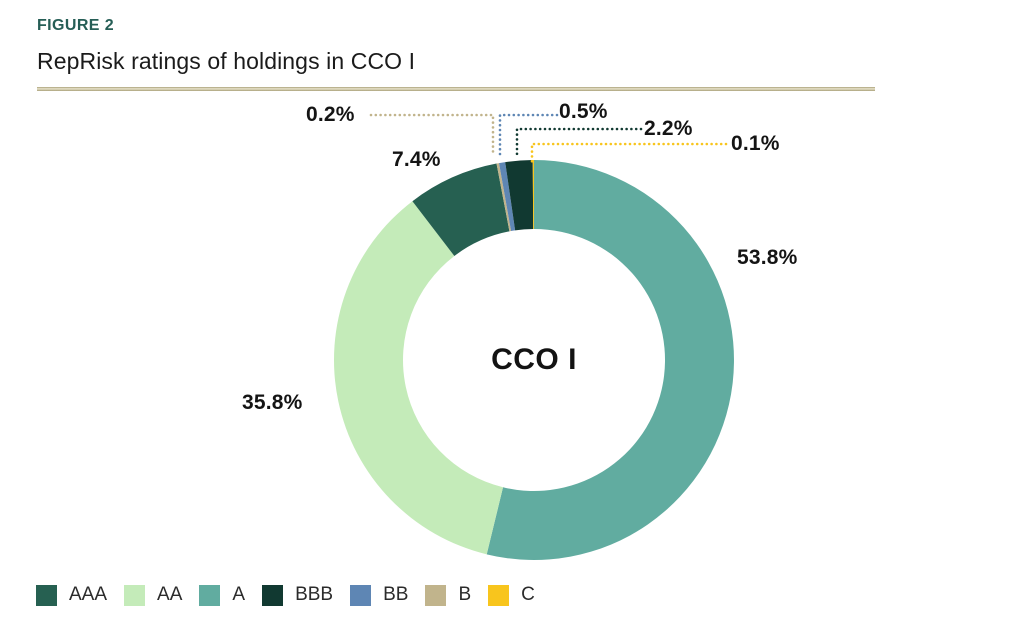  I want to click on donut-segment-B, so click(504, 197).